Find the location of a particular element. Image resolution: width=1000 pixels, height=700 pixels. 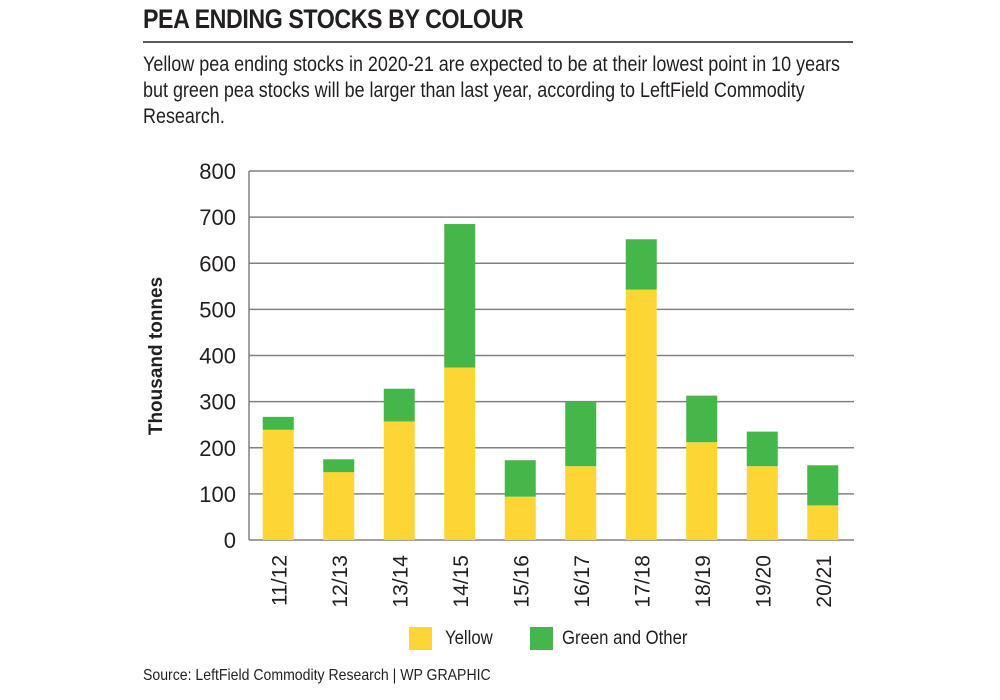

x-tick-label: 18/19 is located at coordinates (703, 581).